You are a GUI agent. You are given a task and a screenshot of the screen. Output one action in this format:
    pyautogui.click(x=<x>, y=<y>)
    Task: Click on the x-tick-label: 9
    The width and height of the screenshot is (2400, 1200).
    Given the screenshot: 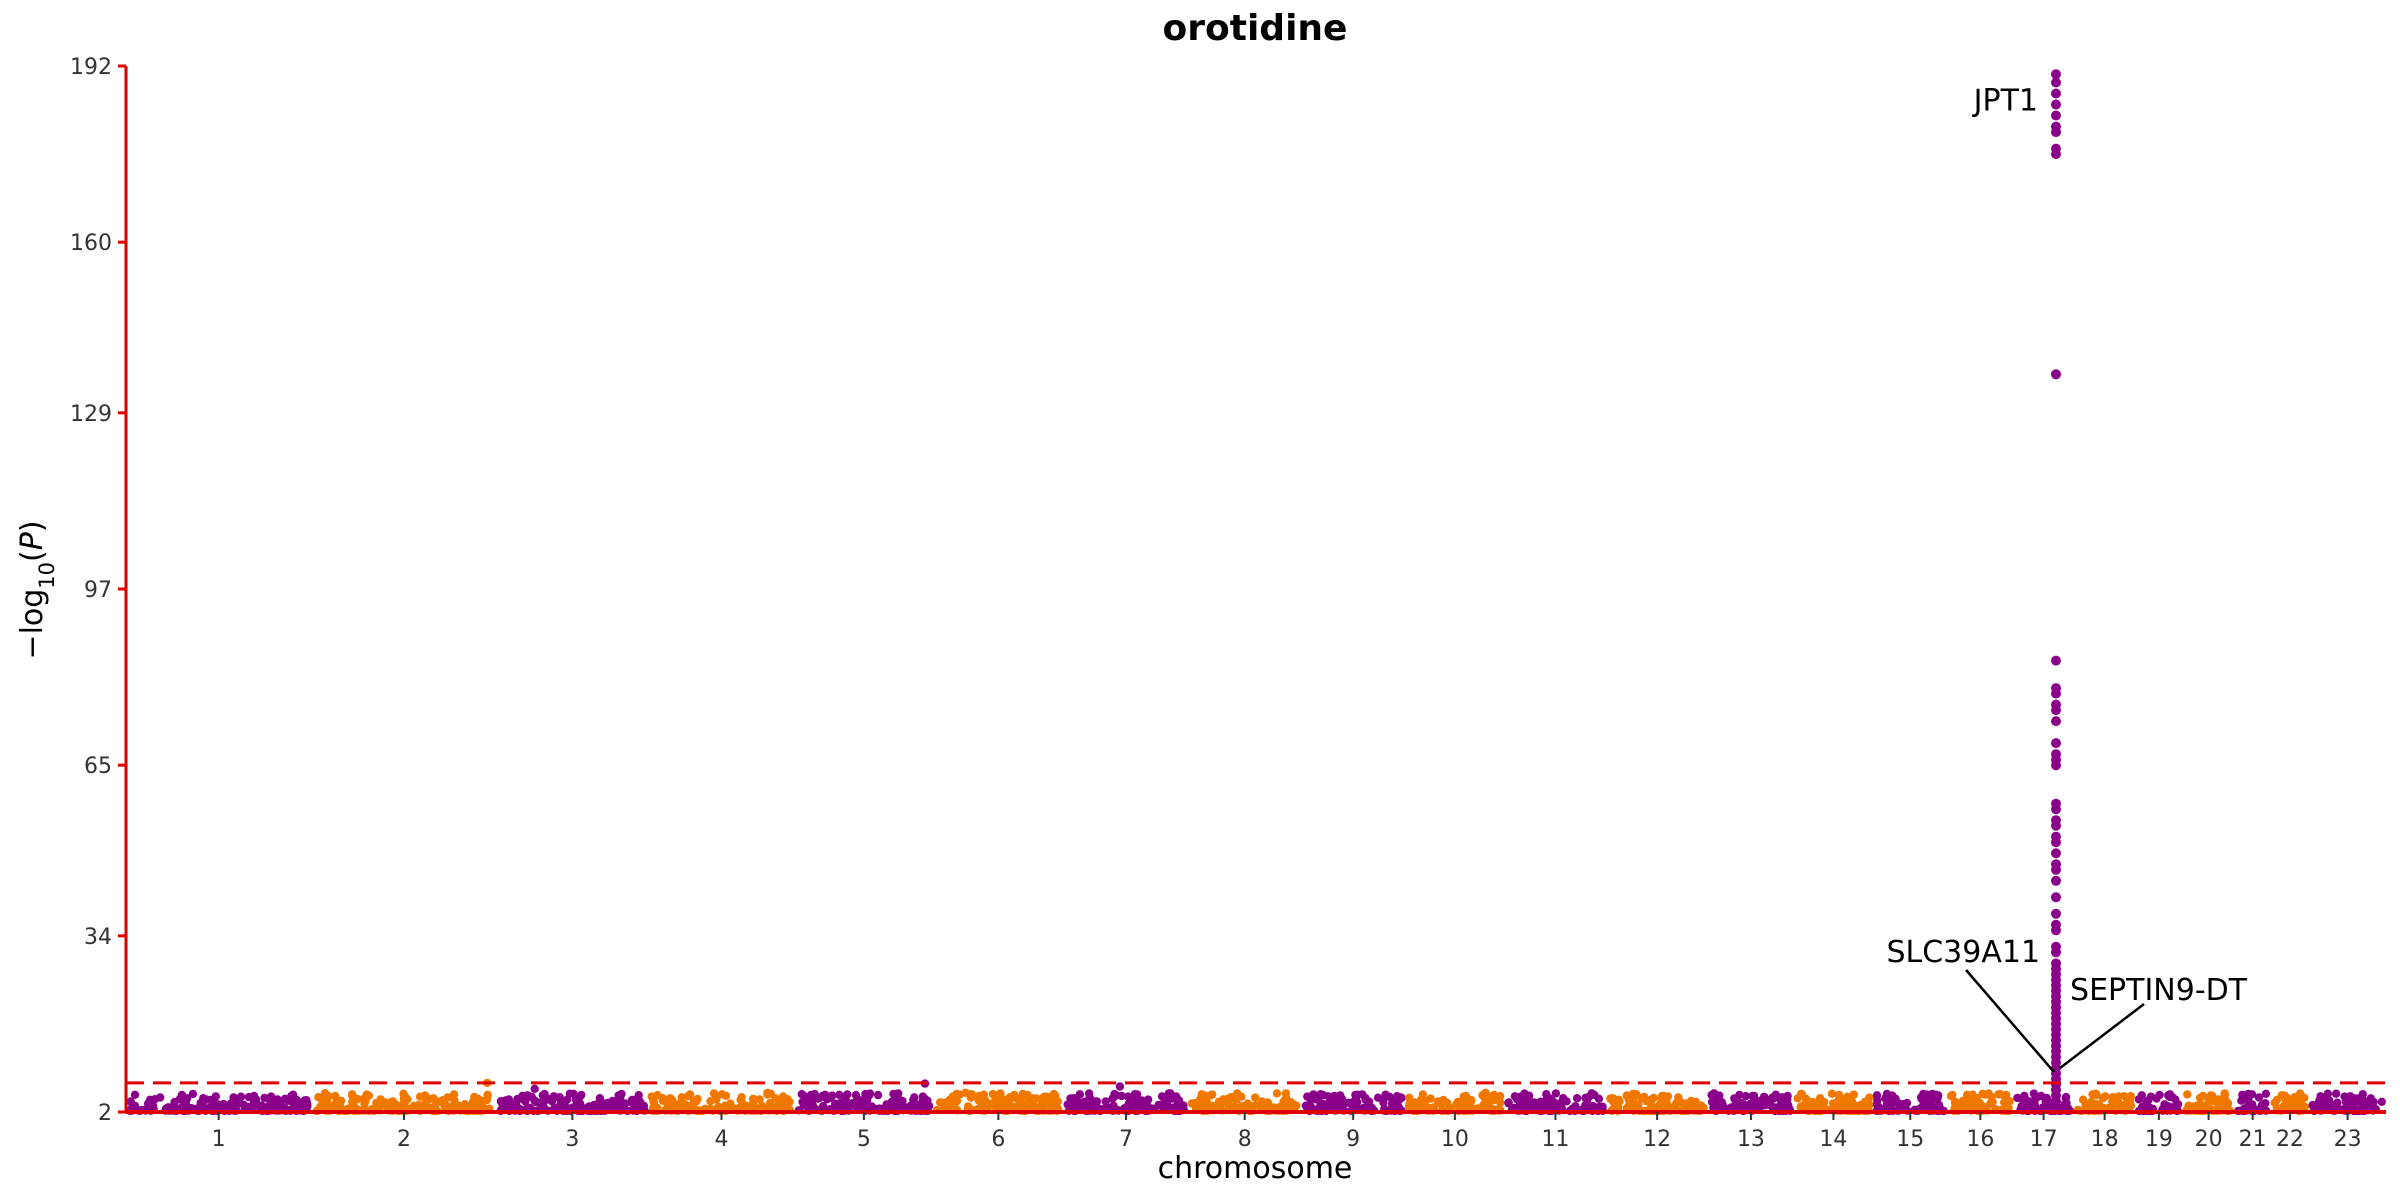 What is the action you would take?
    pyautogui.click(x=1353, y=1139)
    